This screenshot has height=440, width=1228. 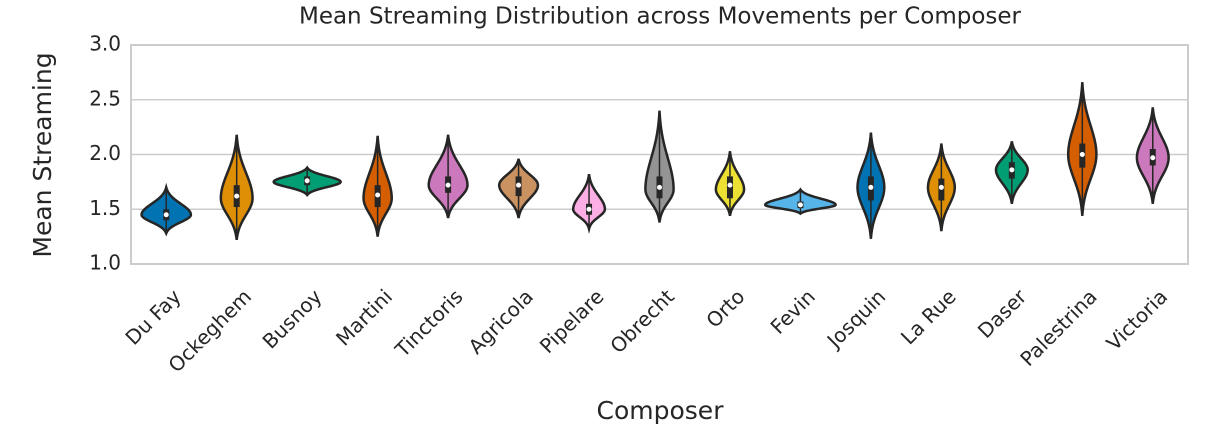 What do you see at coordinates (1002, 313) in the screenshot?
I see `x-tick-label: Daser` at bounding box center [1002, 313].